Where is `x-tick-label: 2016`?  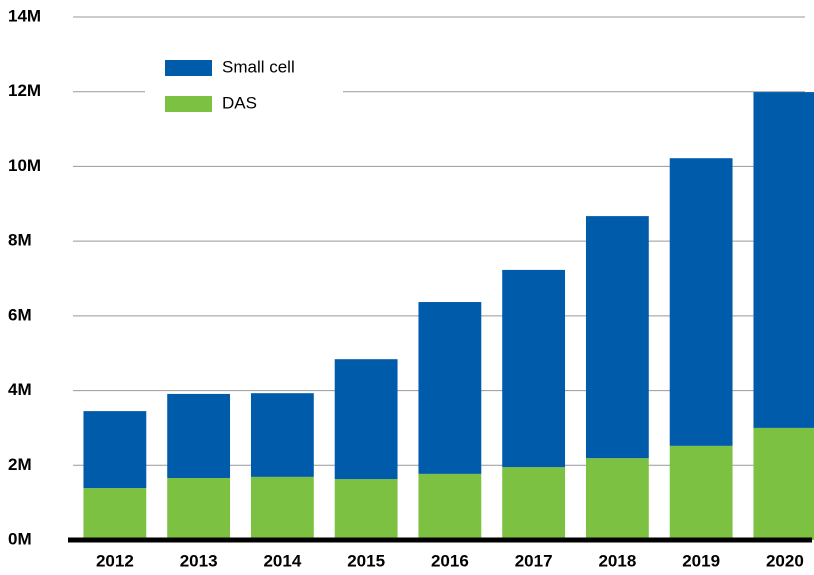 x-tick-label: 2016 is located at coordinates (450, 560).